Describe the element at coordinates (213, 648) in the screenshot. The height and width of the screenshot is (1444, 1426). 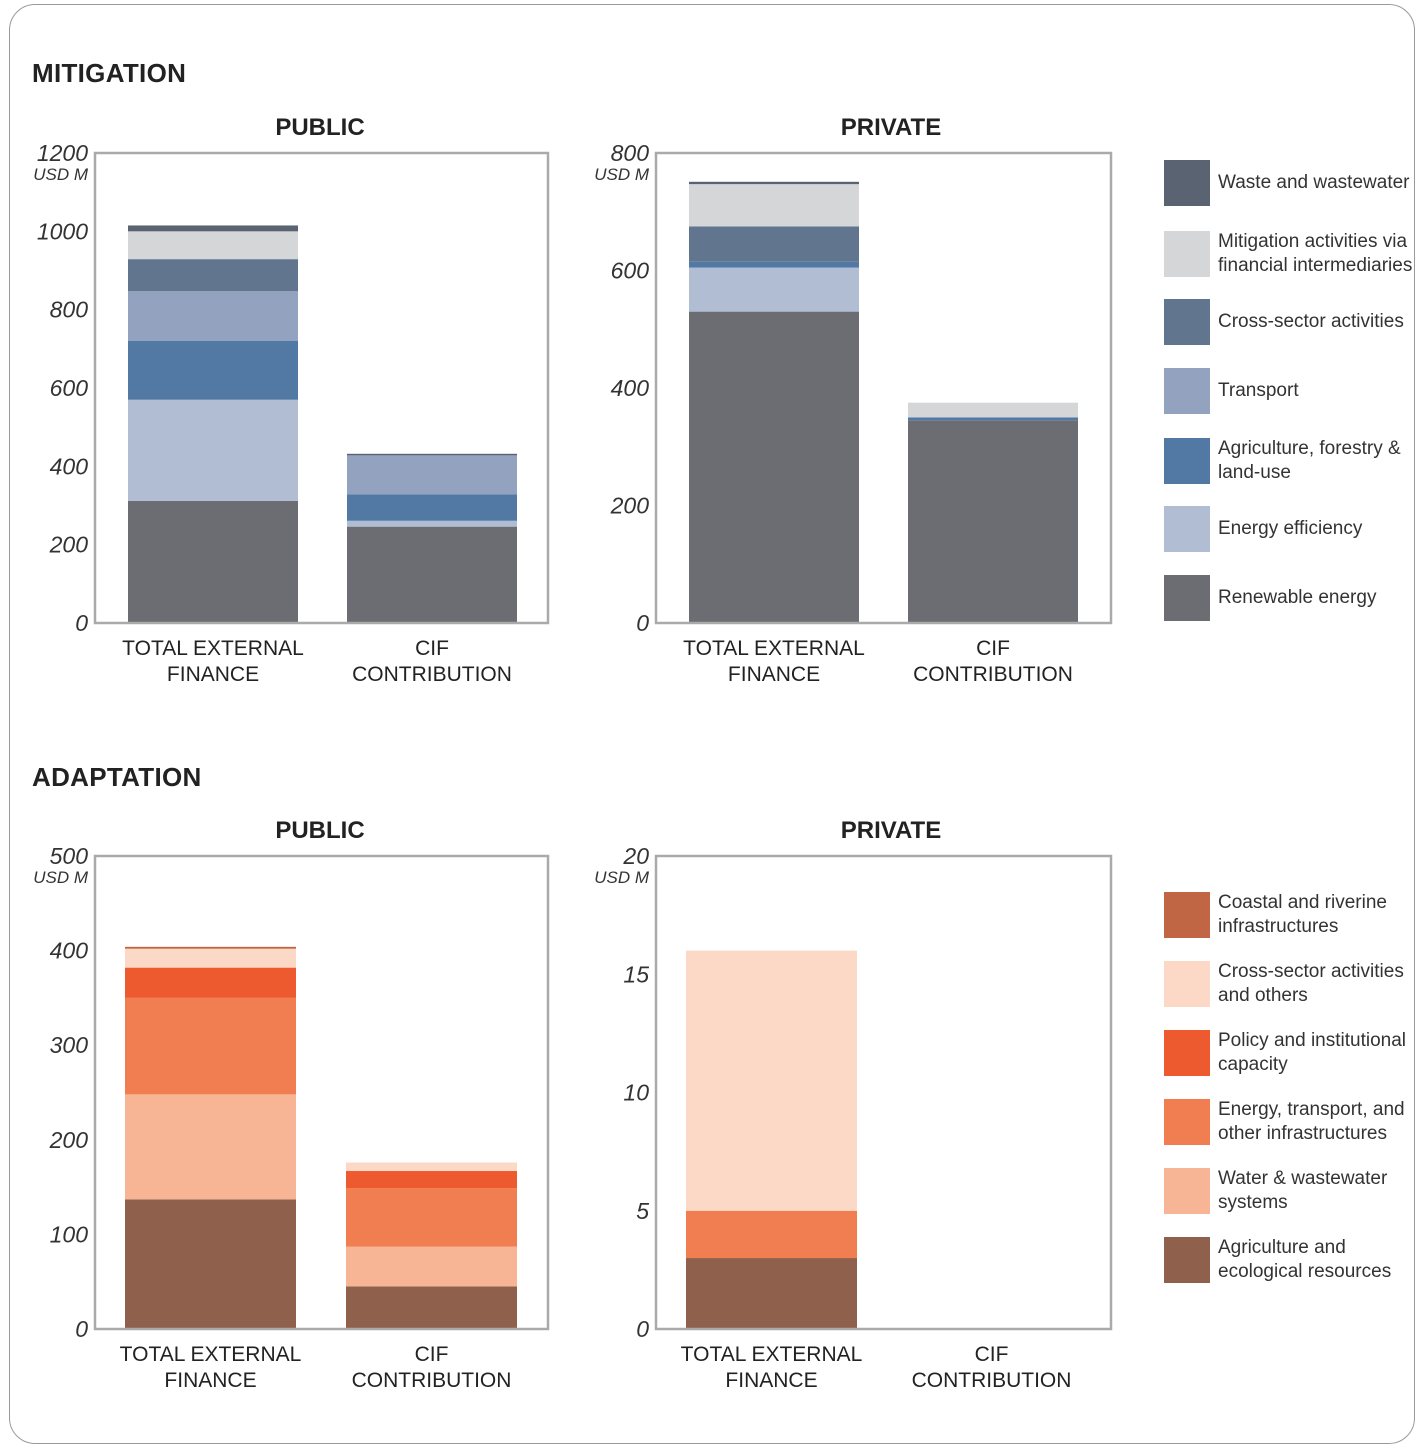
I see `mitigation-public-category-label: TOTAL EXTERNAL` at that location.